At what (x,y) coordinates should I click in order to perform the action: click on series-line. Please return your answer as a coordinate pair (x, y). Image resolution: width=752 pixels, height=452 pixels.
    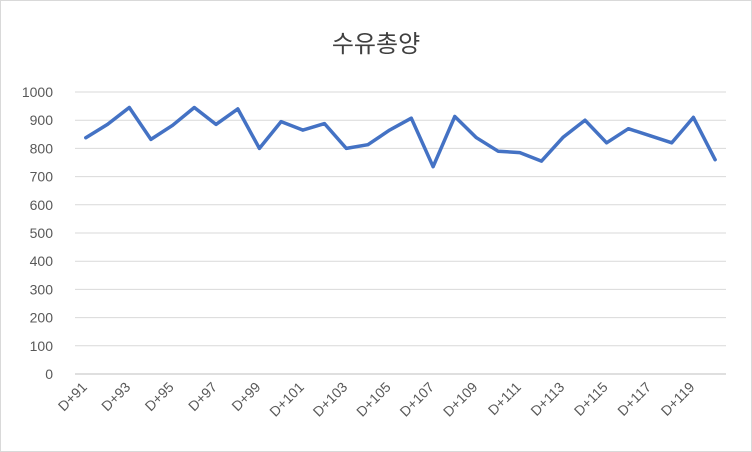
    Looking at the image, I should click on (400, 137).